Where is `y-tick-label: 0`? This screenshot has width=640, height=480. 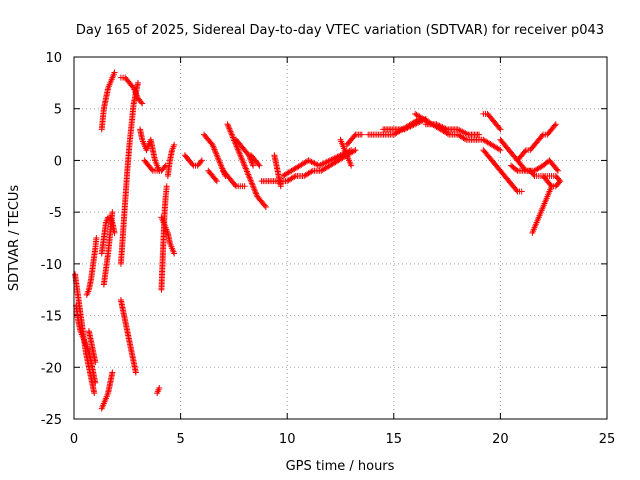
y-tick-label: 0 is located at coordinates (58, 161).